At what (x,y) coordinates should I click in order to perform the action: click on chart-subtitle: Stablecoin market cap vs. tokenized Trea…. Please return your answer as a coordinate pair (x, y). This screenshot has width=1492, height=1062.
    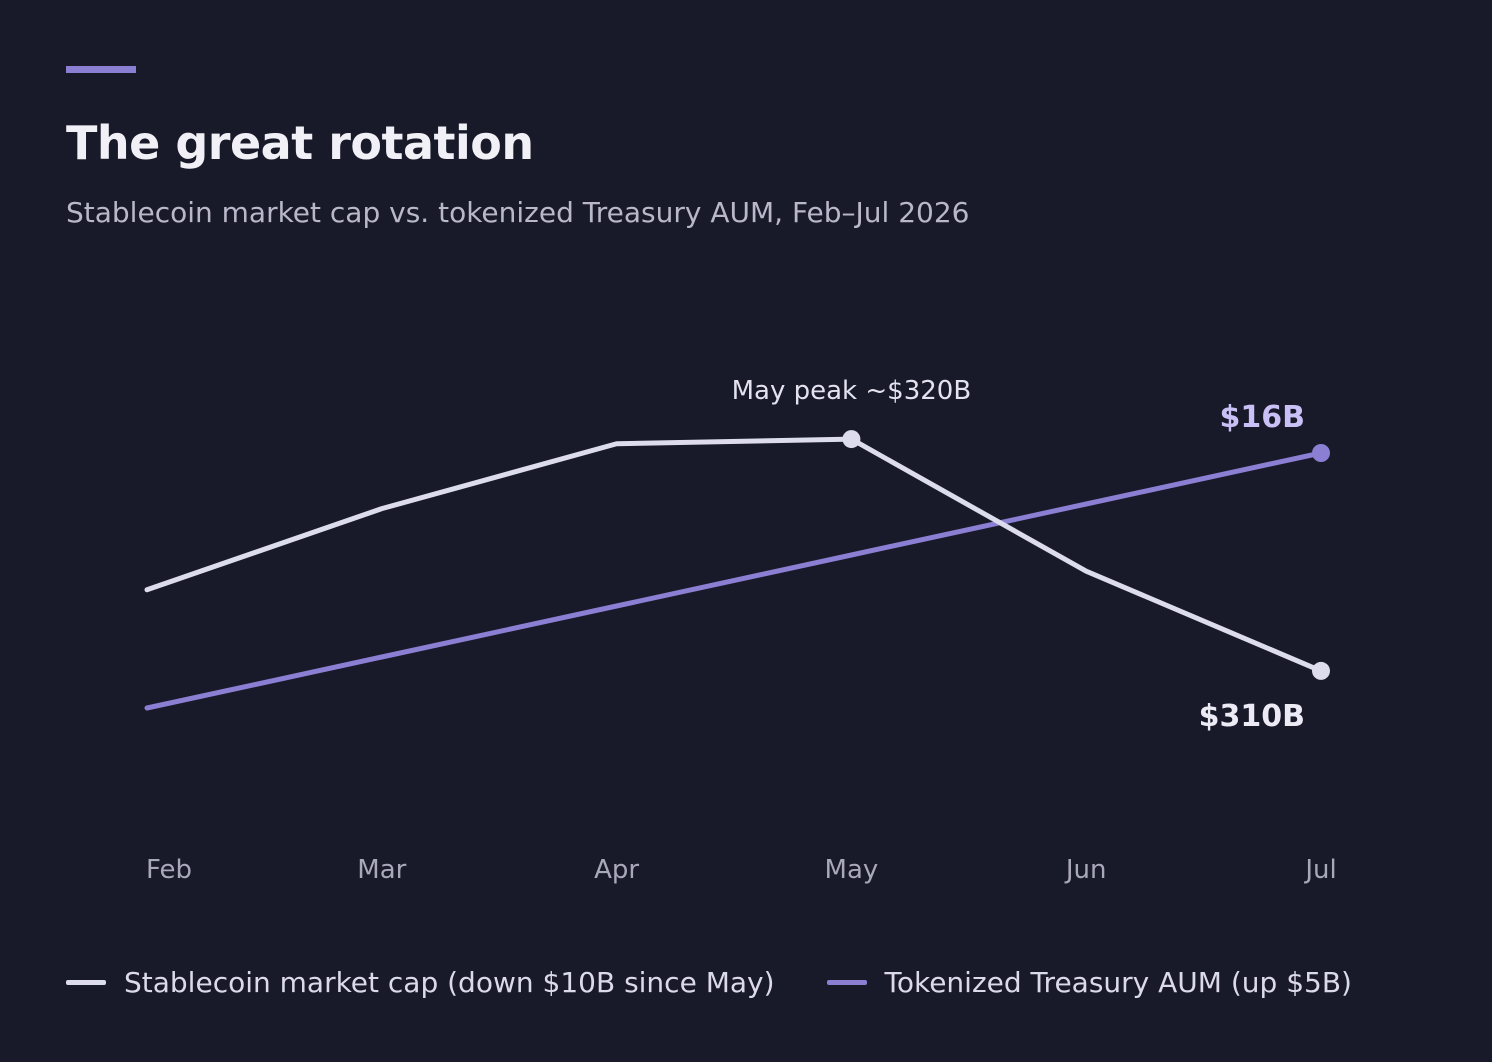
    Looking at the image, I should click on (518, 212).